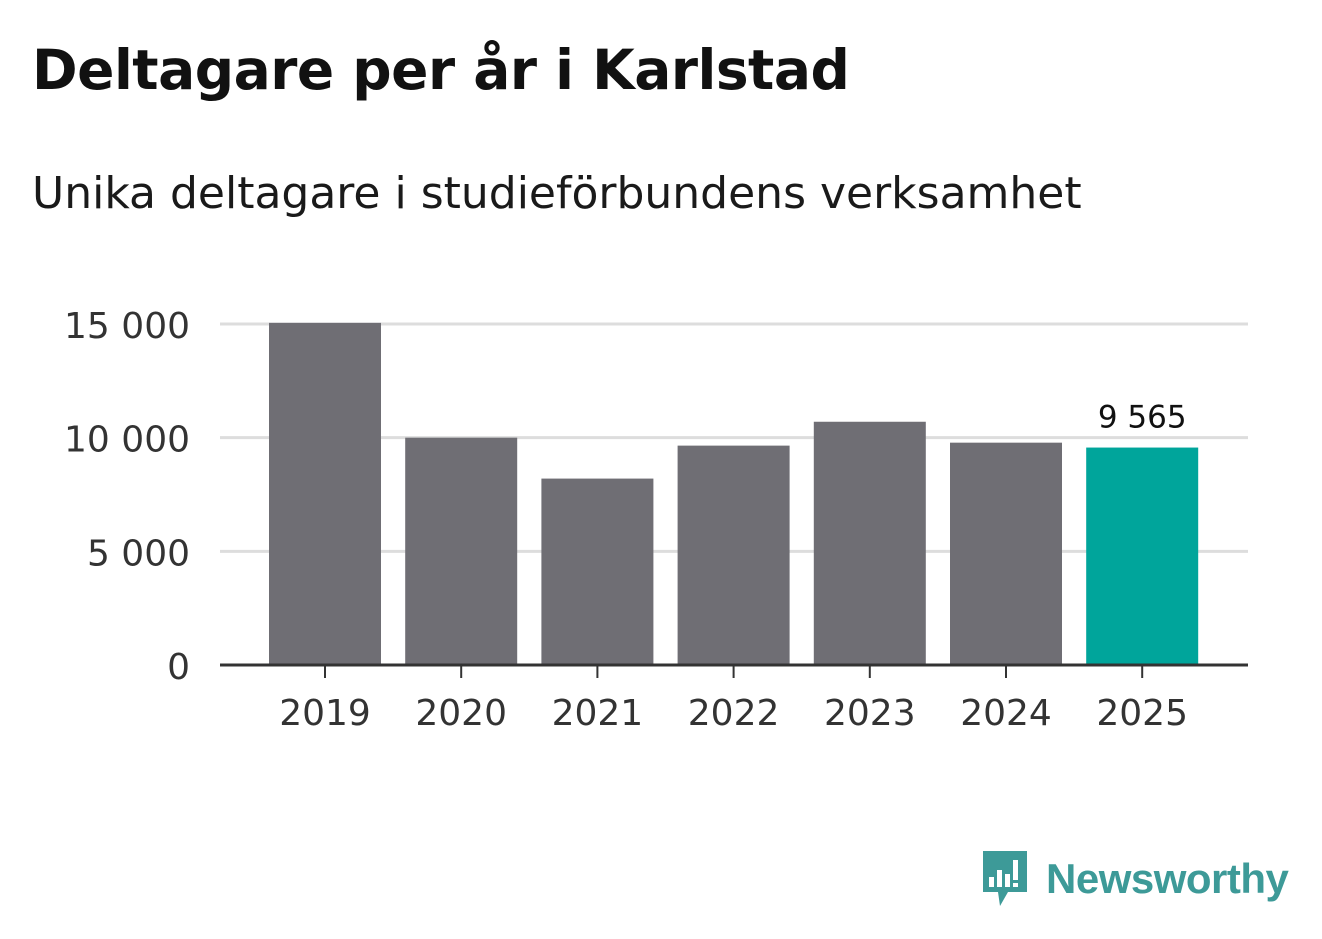 This screenshot has height=939, width=1322. What do you see at coordinates (127, 326) in the screenshot?
I see `y-tick-label: 15 000` at bounding box center [127, 326].